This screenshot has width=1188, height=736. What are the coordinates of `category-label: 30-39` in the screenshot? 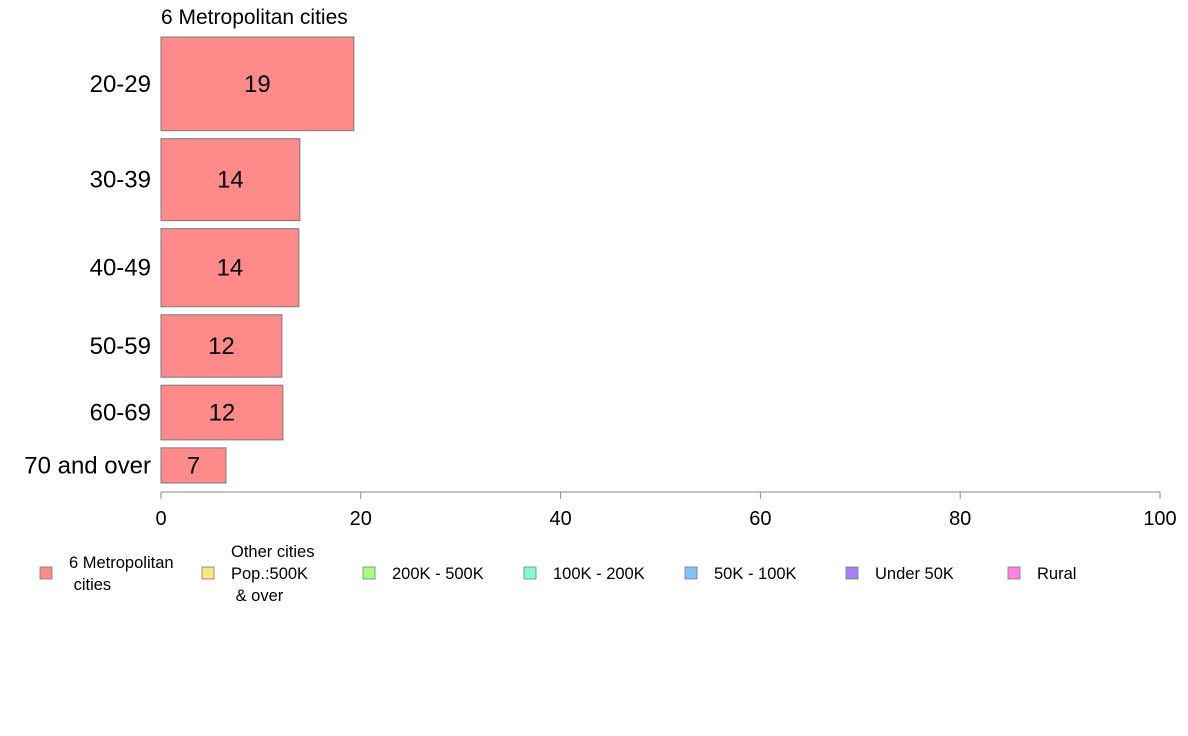 It's located at (120, 180).